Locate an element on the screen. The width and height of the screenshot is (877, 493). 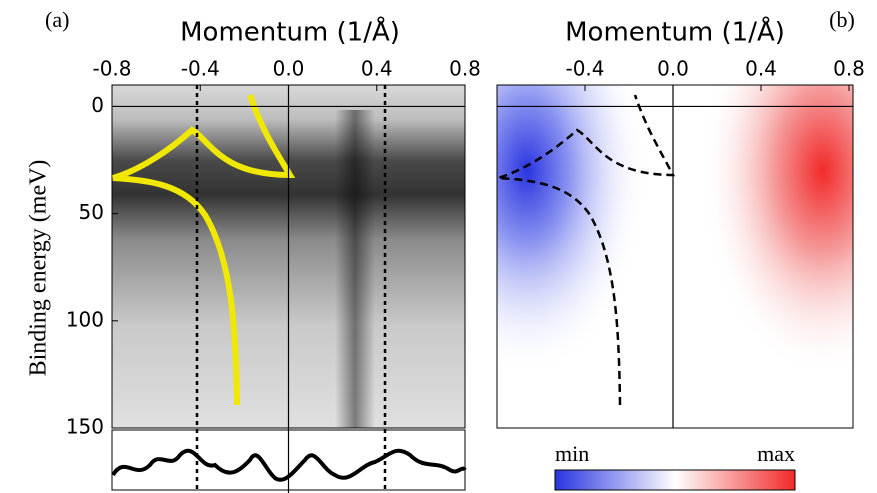
panel-label: (b) is located at coordinates (842, 19).